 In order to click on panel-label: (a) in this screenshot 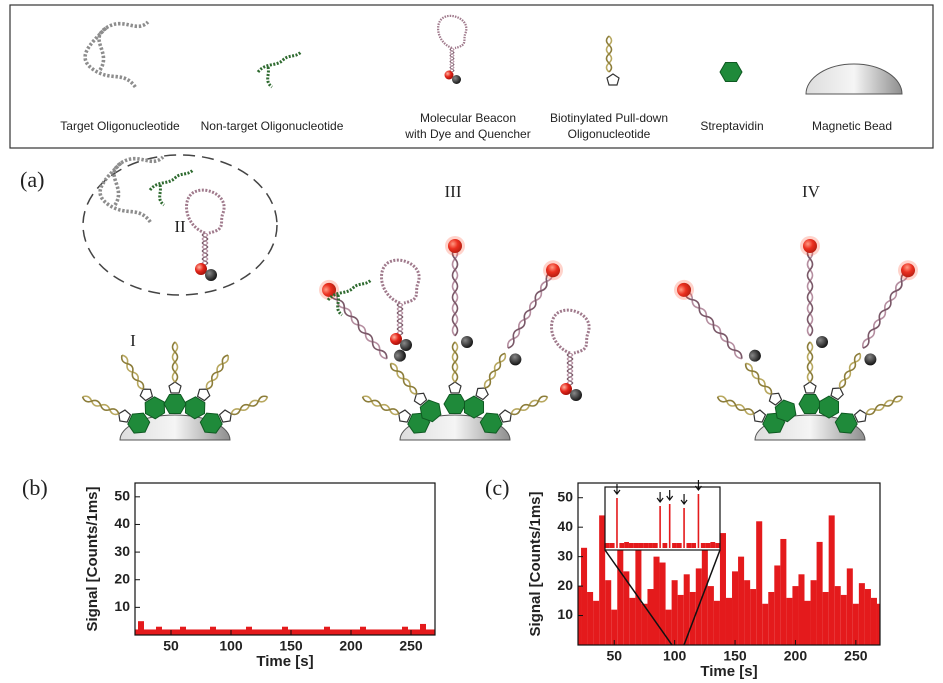, I will do `click(32, 179)`.